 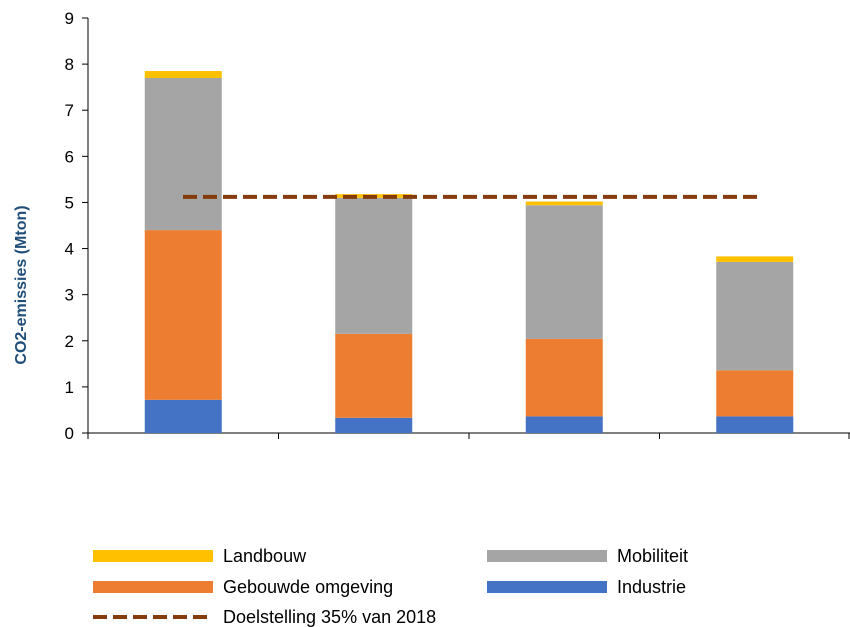 What do you see at coordinates (468, 435) in the screenshot?
I see `x-axis` at bounding box center [468, 435].